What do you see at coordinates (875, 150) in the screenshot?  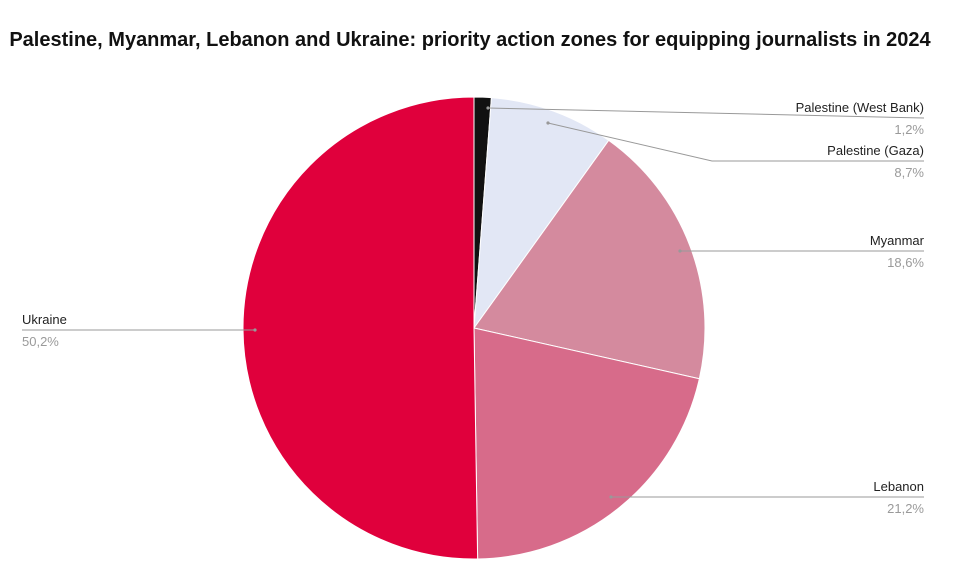 I see `slice-label: Palestine (Gaza)` at bounding box center [875, 150].